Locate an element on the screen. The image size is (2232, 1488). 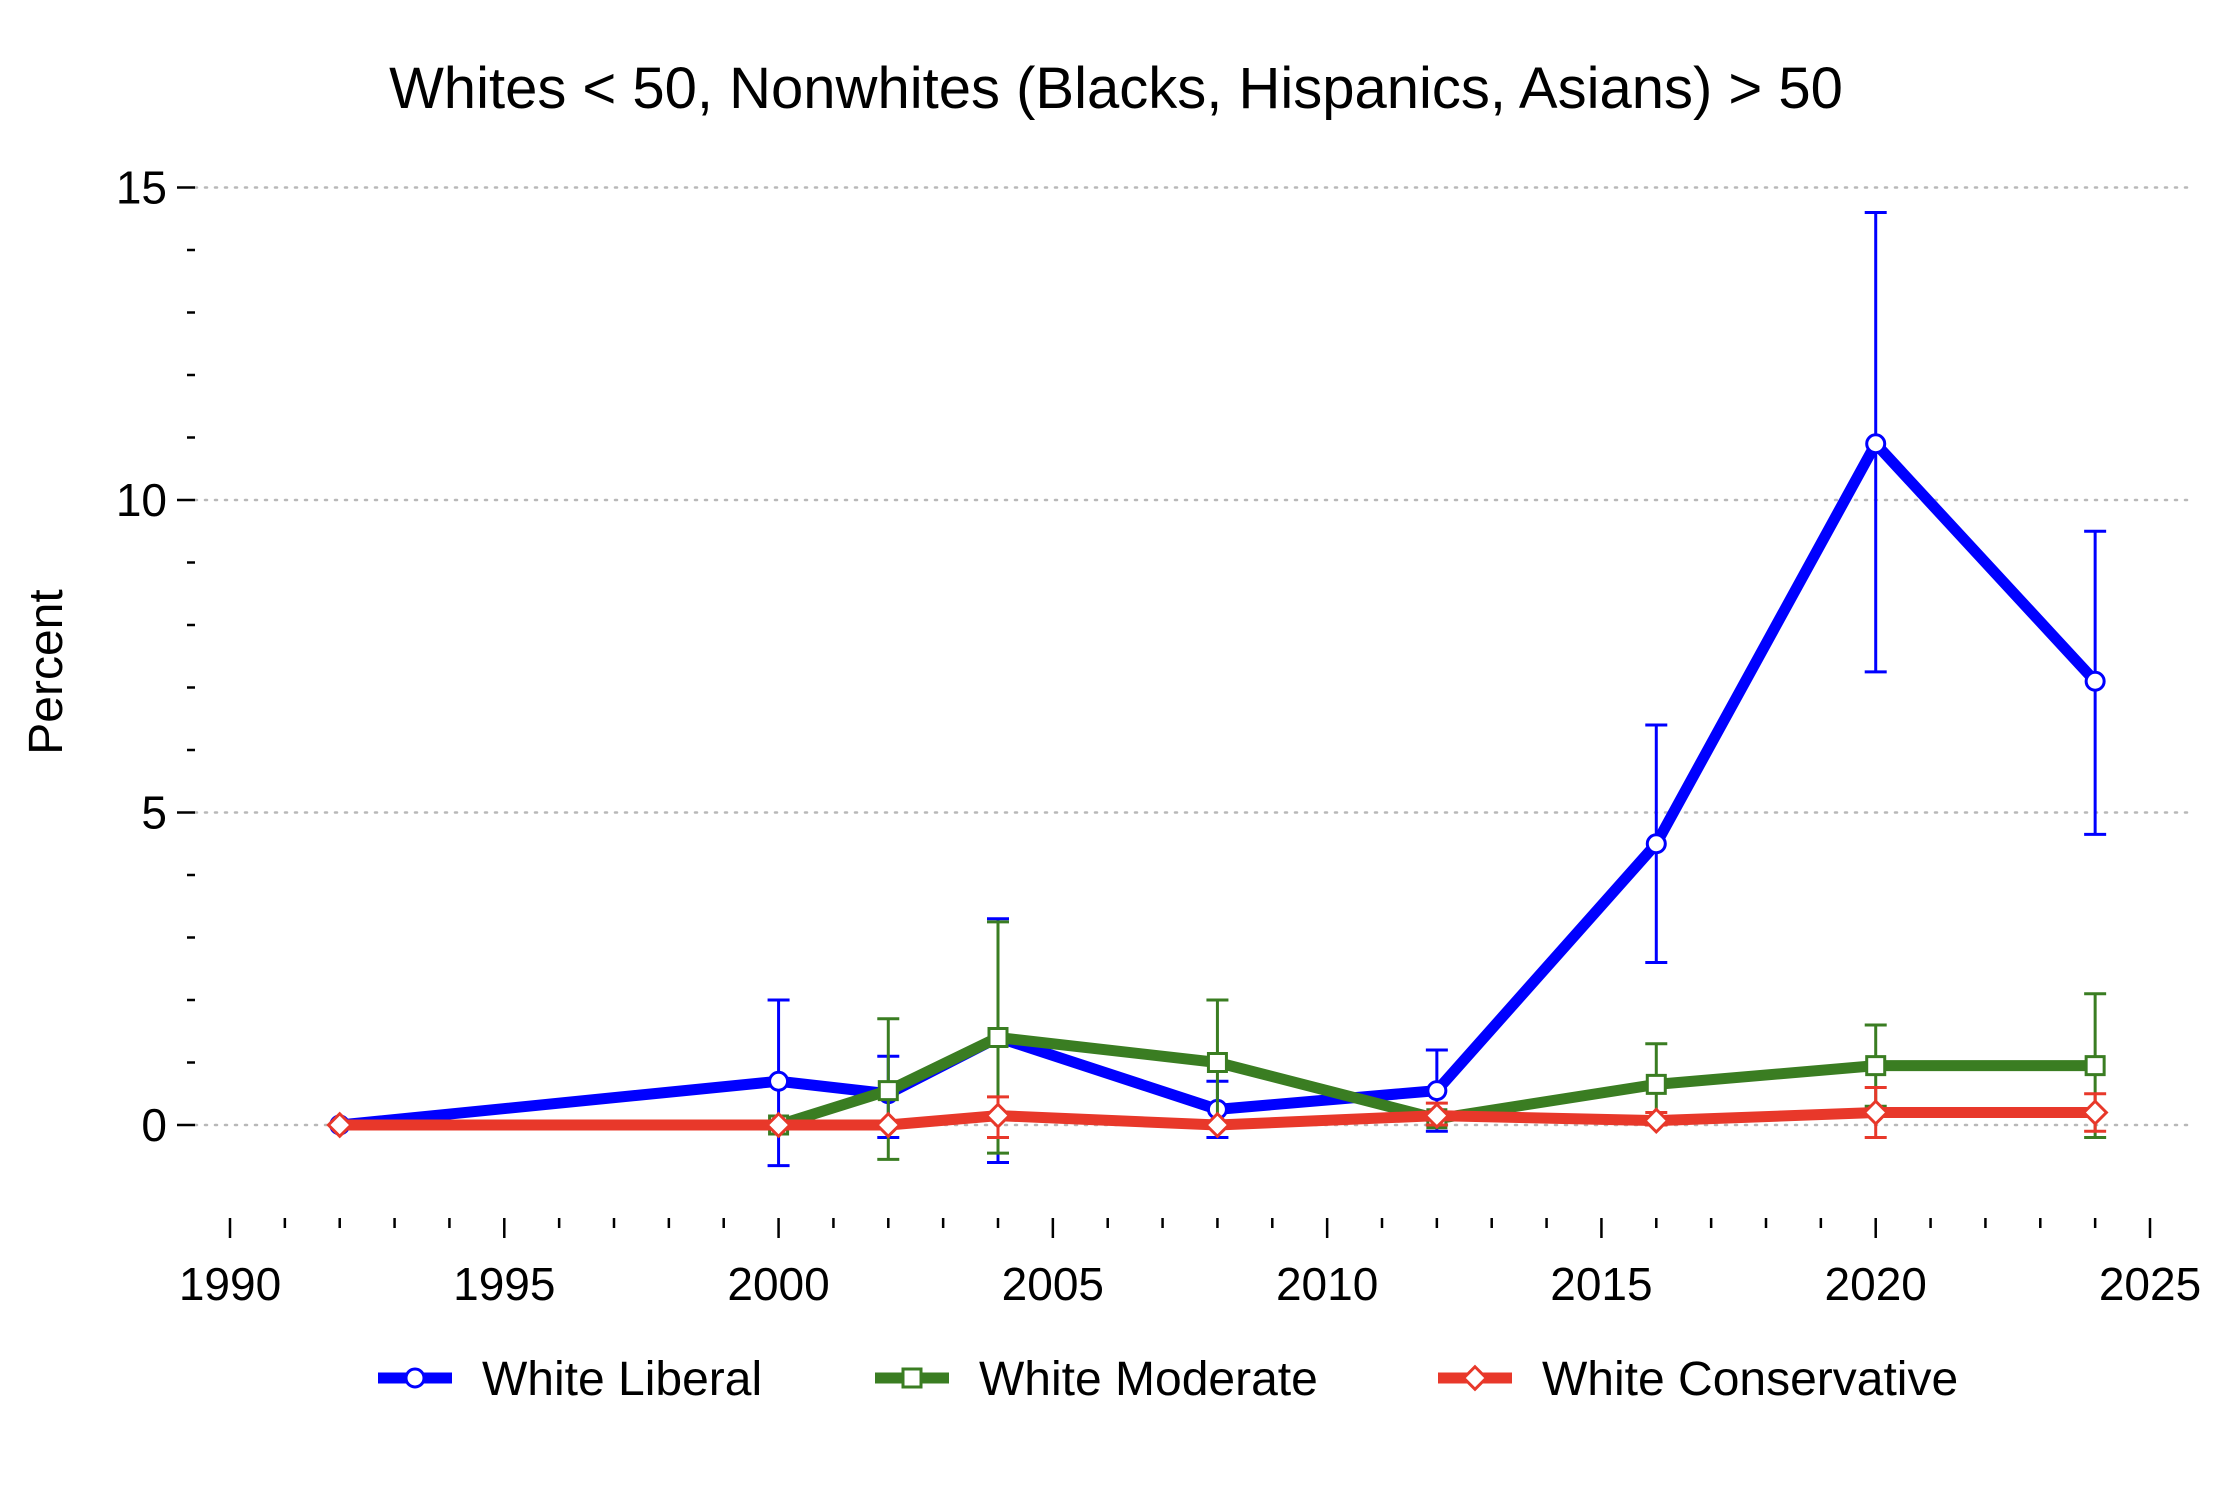
x-tick-label: 2000 is located at coordinates (778, 1284).